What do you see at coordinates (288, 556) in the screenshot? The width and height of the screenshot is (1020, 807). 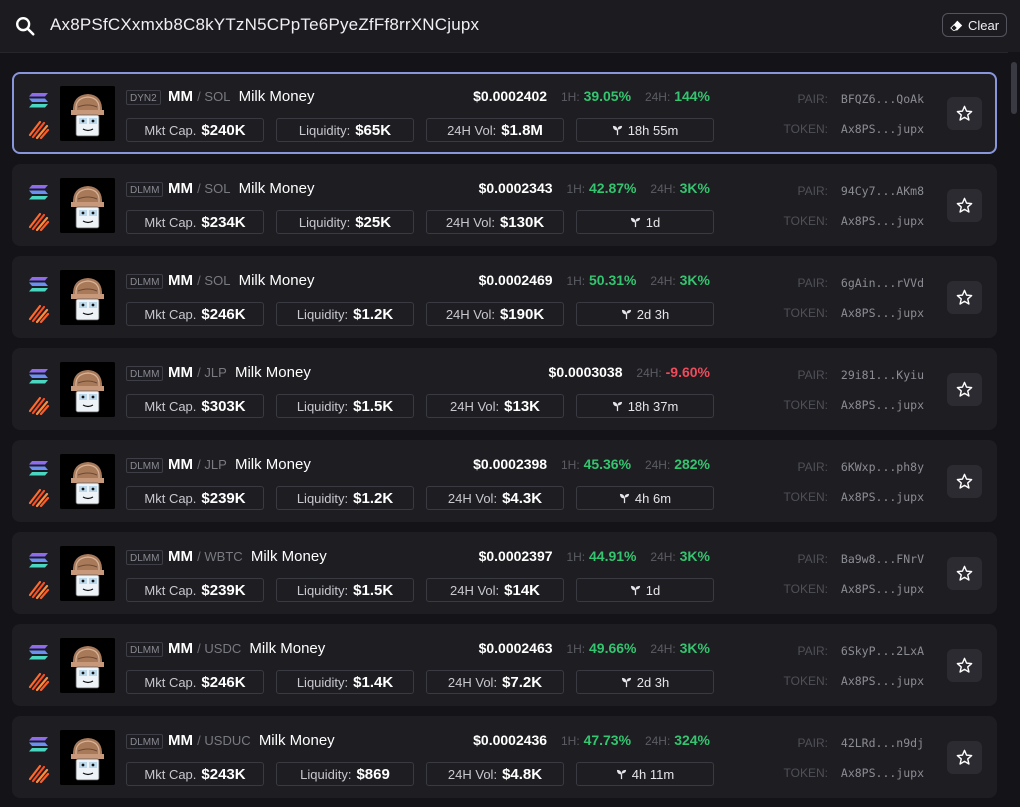 I see `token-name: Milk Money` at bounding box center [288, 556].